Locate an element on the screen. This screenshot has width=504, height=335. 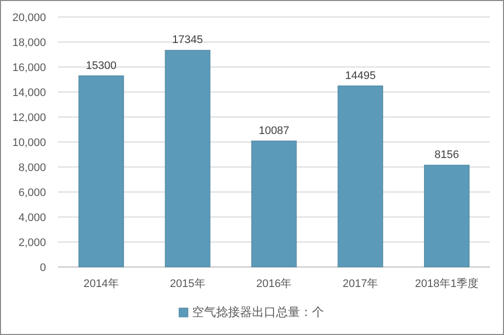
y-tick-label: 6,000 is located at coordinates (32, 193).